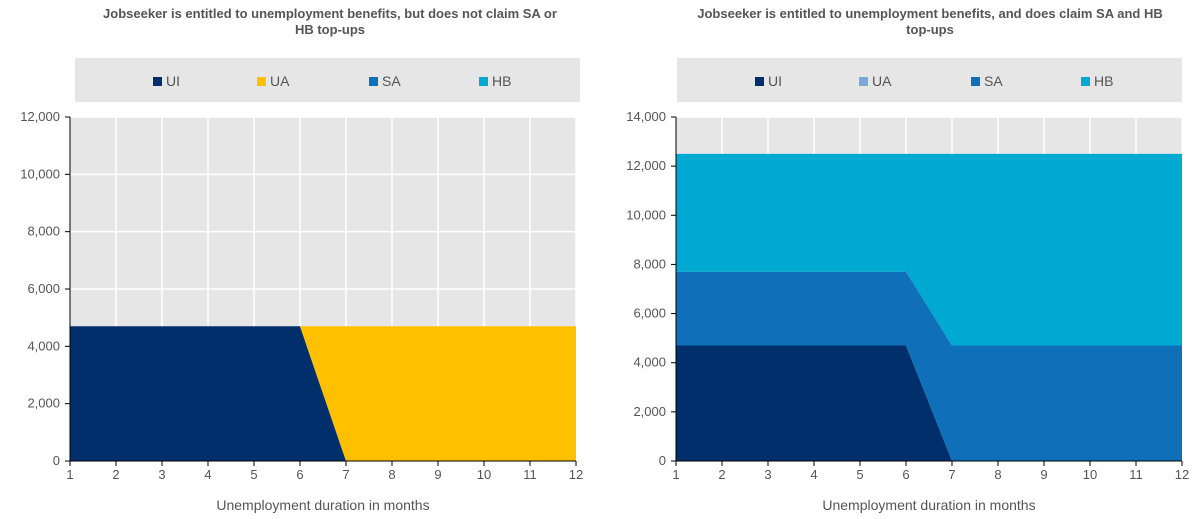 This screenshot has width=1197, height=519. Describe the element at coordinates (646, 116) in the screenshot. I see `y-tick-label: 14,000` at that location.